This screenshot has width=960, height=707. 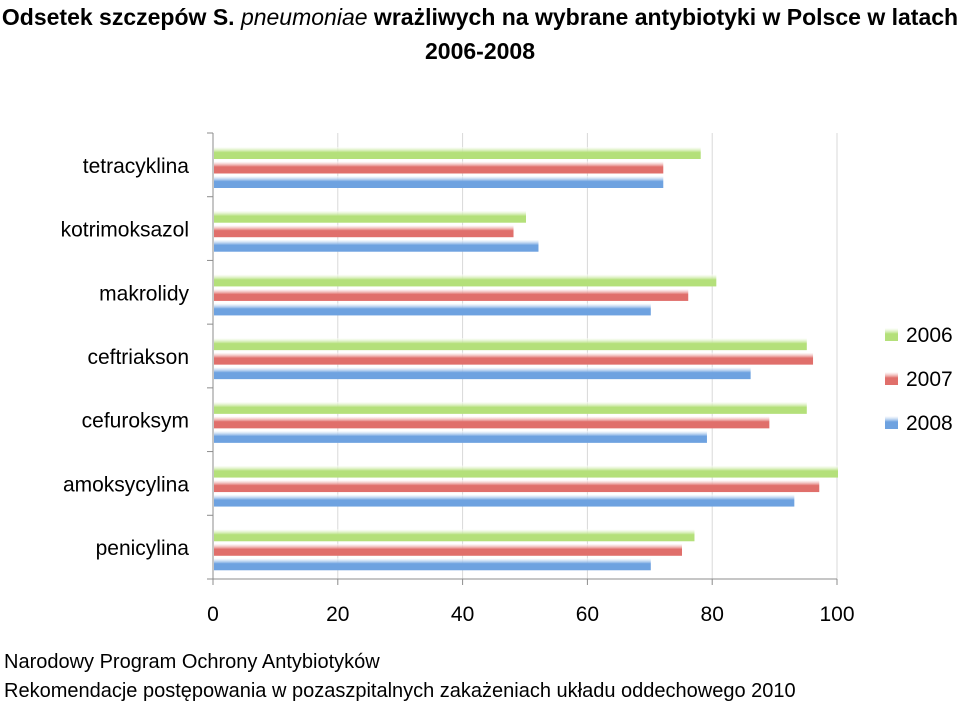 What do you see at coordinates (121, 17) in the screenshot?
I see `title-part-1: Odsetek szczepów S.` at bounding box center [121, 17].